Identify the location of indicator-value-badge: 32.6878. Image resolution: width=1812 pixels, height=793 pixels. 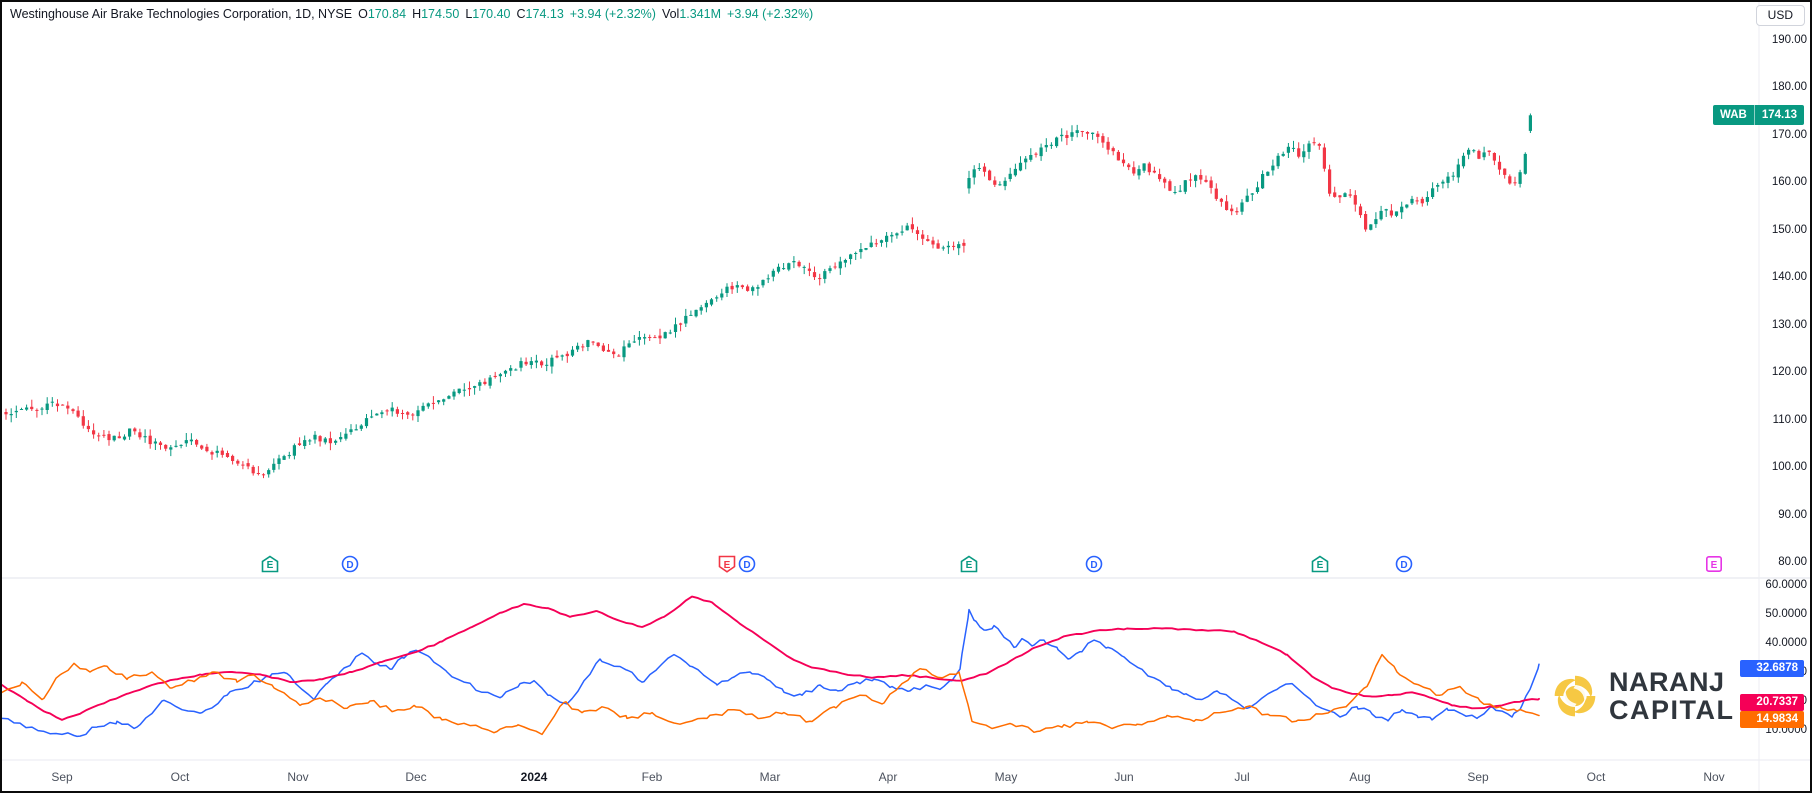
(1772, 668).